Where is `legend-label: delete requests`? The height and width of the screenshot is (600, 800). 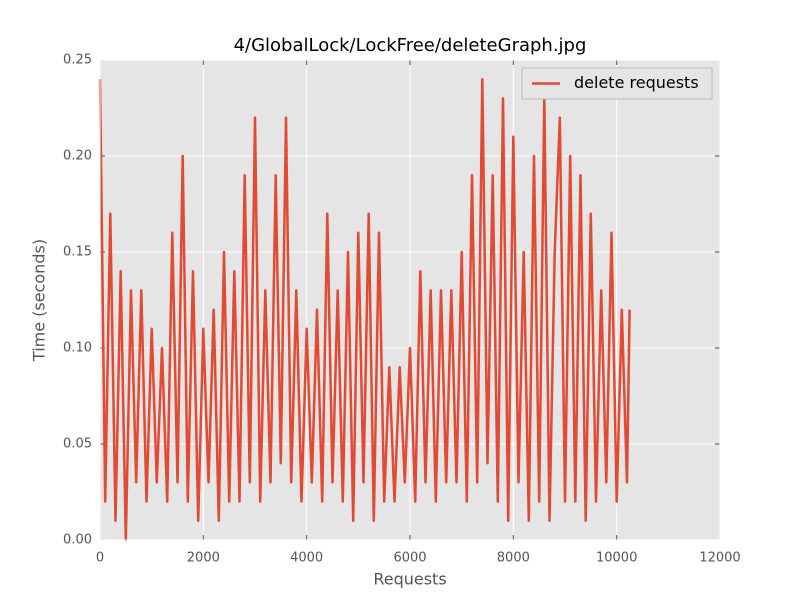 legend-label: delete requests is located at coordinates (636, 82).